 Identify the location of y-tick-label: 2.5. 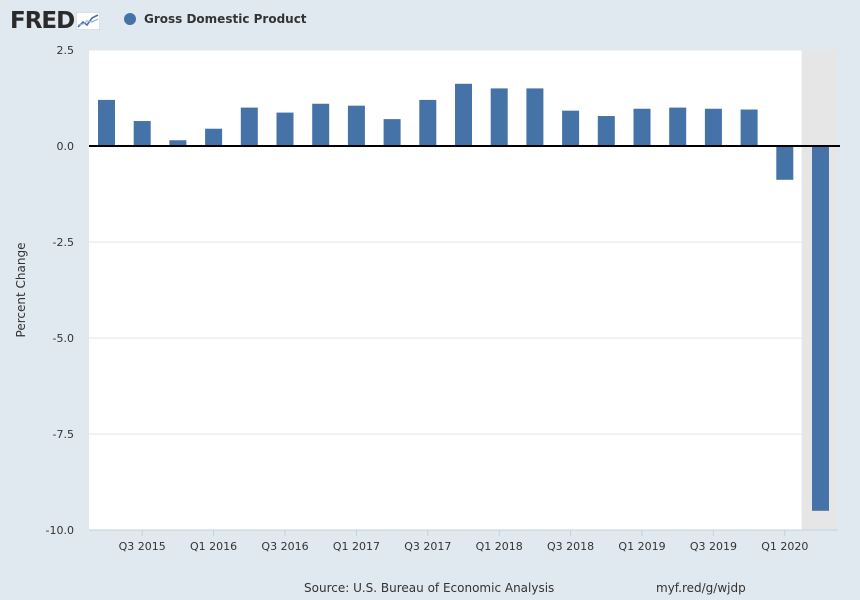
(66, 50).